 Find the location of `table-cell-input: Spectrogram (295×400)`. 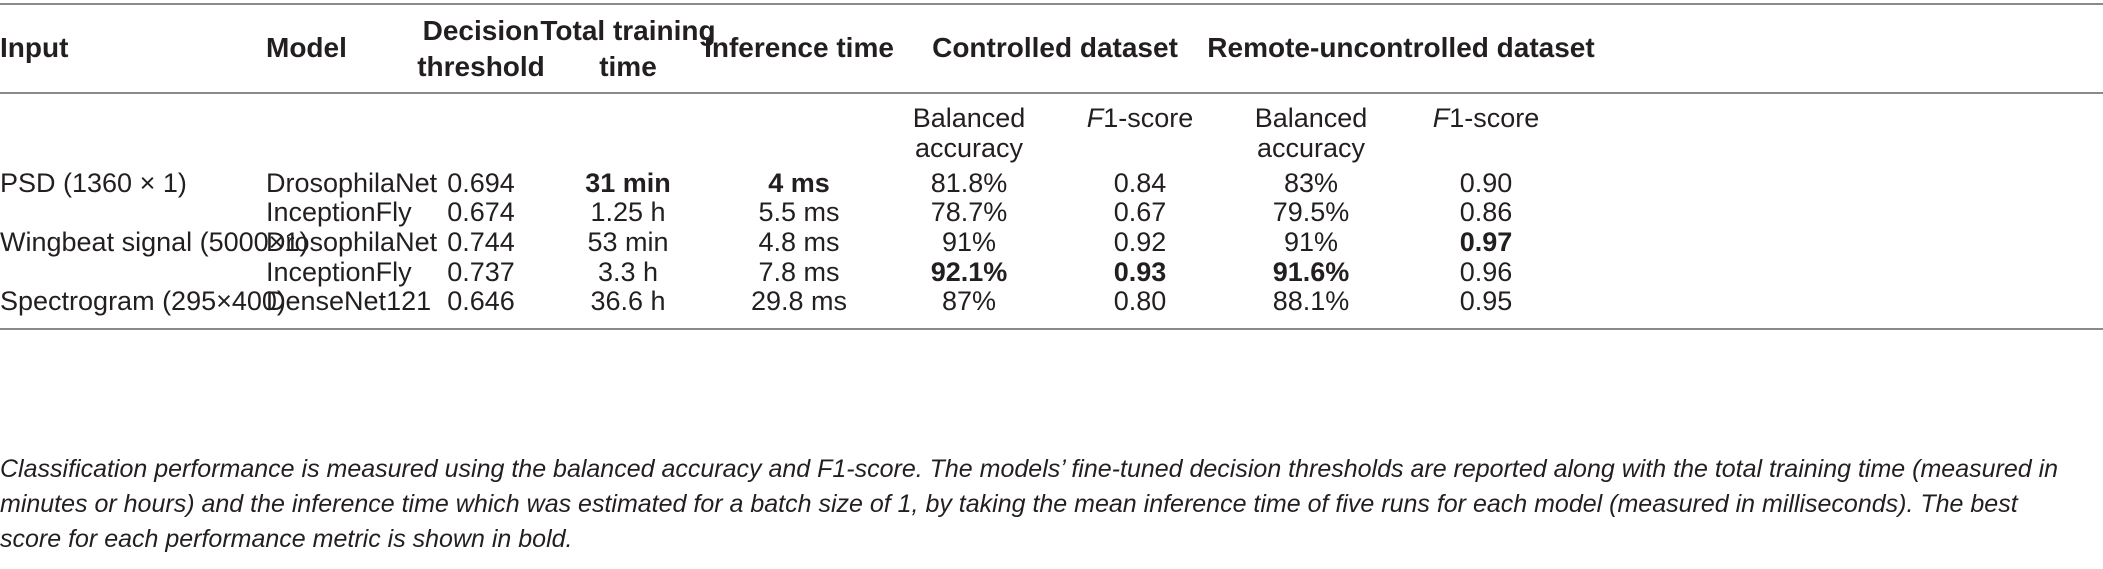

table-cell-input: Spectrogram (295×400) is located at coordinates (143, 301).